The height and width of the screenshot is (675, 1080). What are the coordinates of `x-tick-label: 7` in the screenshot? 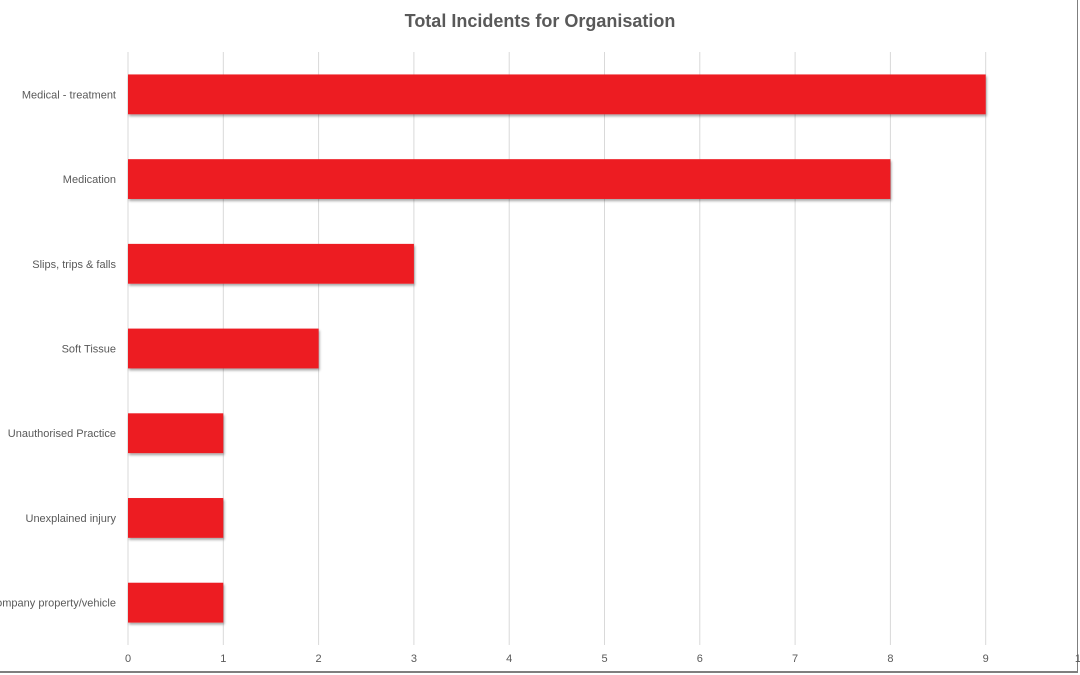 It's located at (795, 659).